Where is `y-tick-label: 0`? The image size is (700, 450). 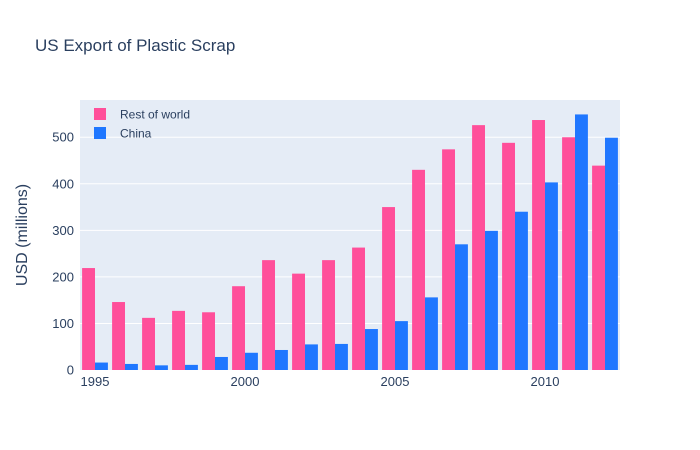 y-tick-label: 0 is located at coordinates (70, 370).